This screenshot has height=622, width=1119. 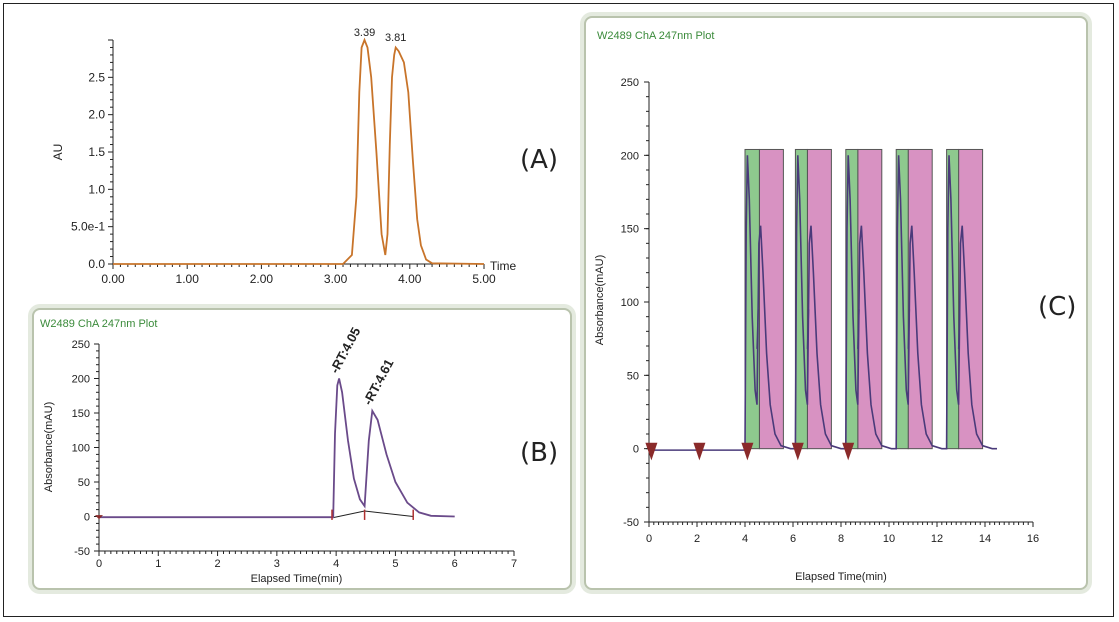 I want to click on a-series-line, so click(x=299, y=151).